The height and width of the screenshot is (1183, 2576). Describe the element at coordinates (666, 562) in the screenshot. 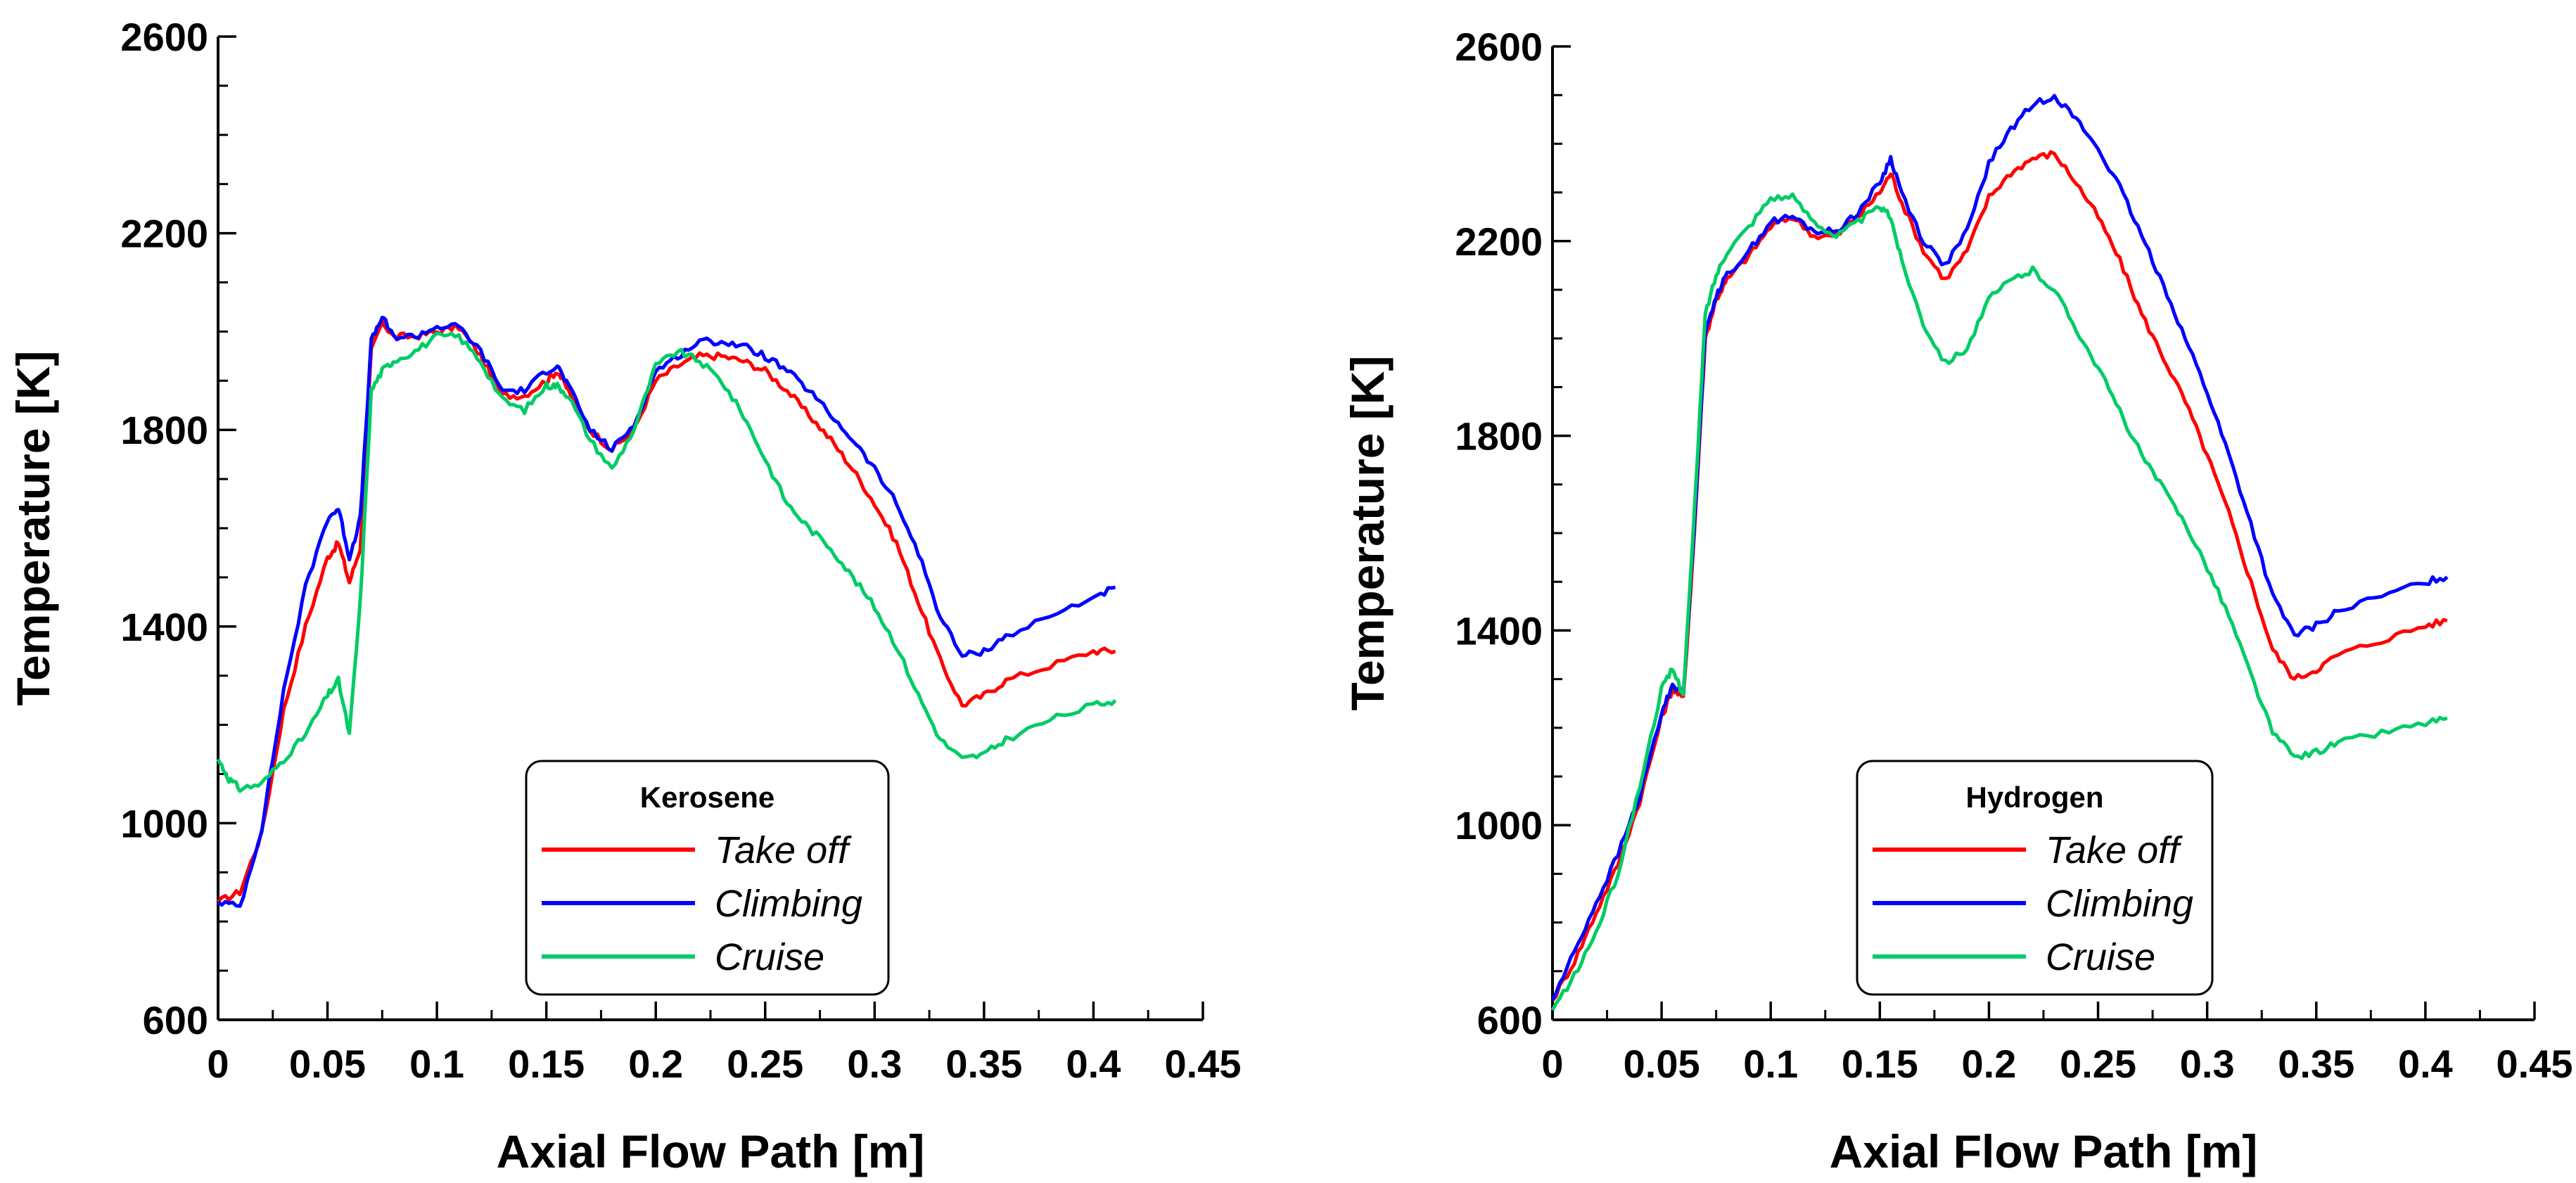

I see `series-line-cruise` at that location.